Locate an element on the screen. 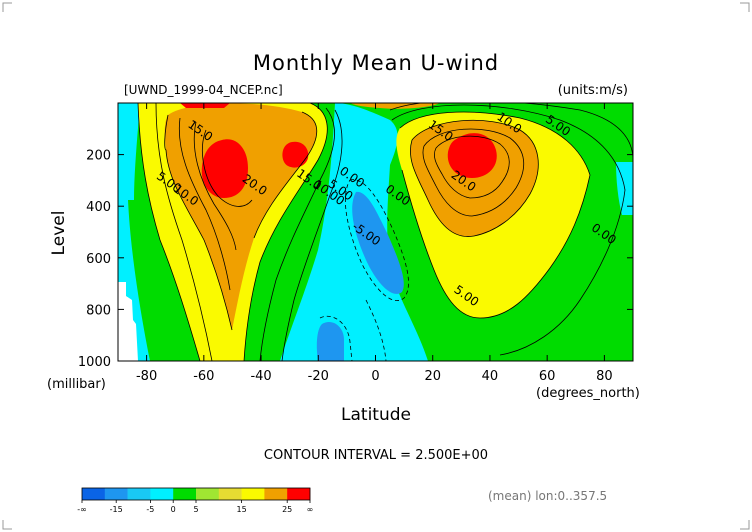  y-tick-label: 600 is located at coordinates (98, 259).